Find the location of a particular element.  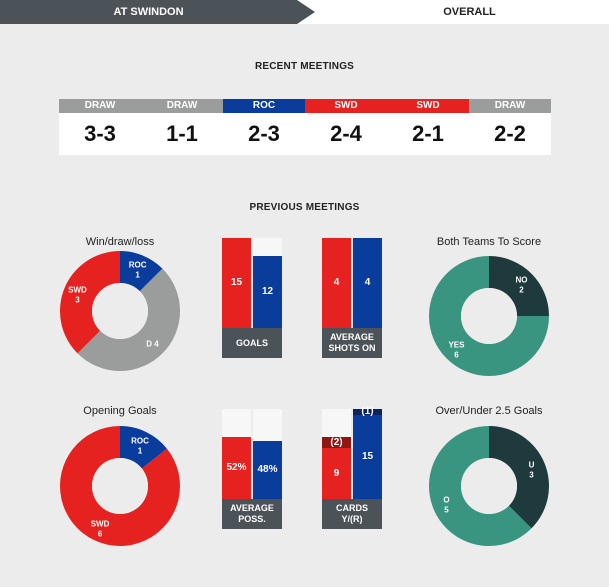

over-under-donut: U 3 O 5 is located at coordinates (489, 486).